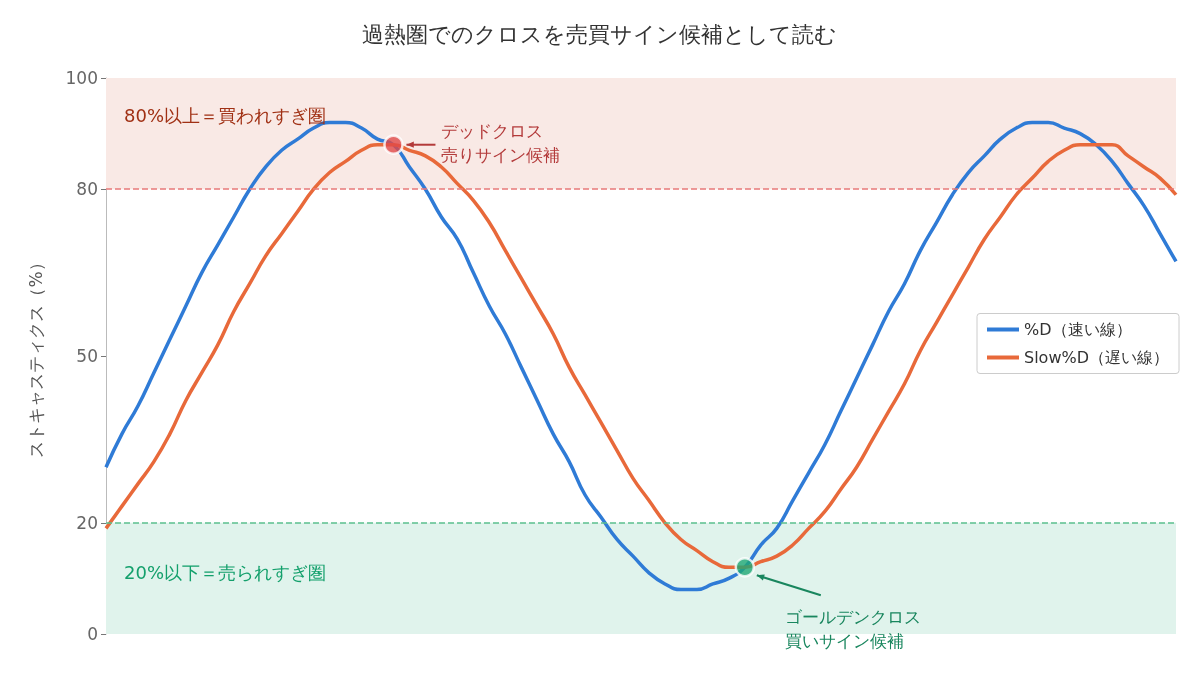 The height and width of the screenshot is (687, 1199). I want to click on y-tick-label: 80, so click(87, 189).